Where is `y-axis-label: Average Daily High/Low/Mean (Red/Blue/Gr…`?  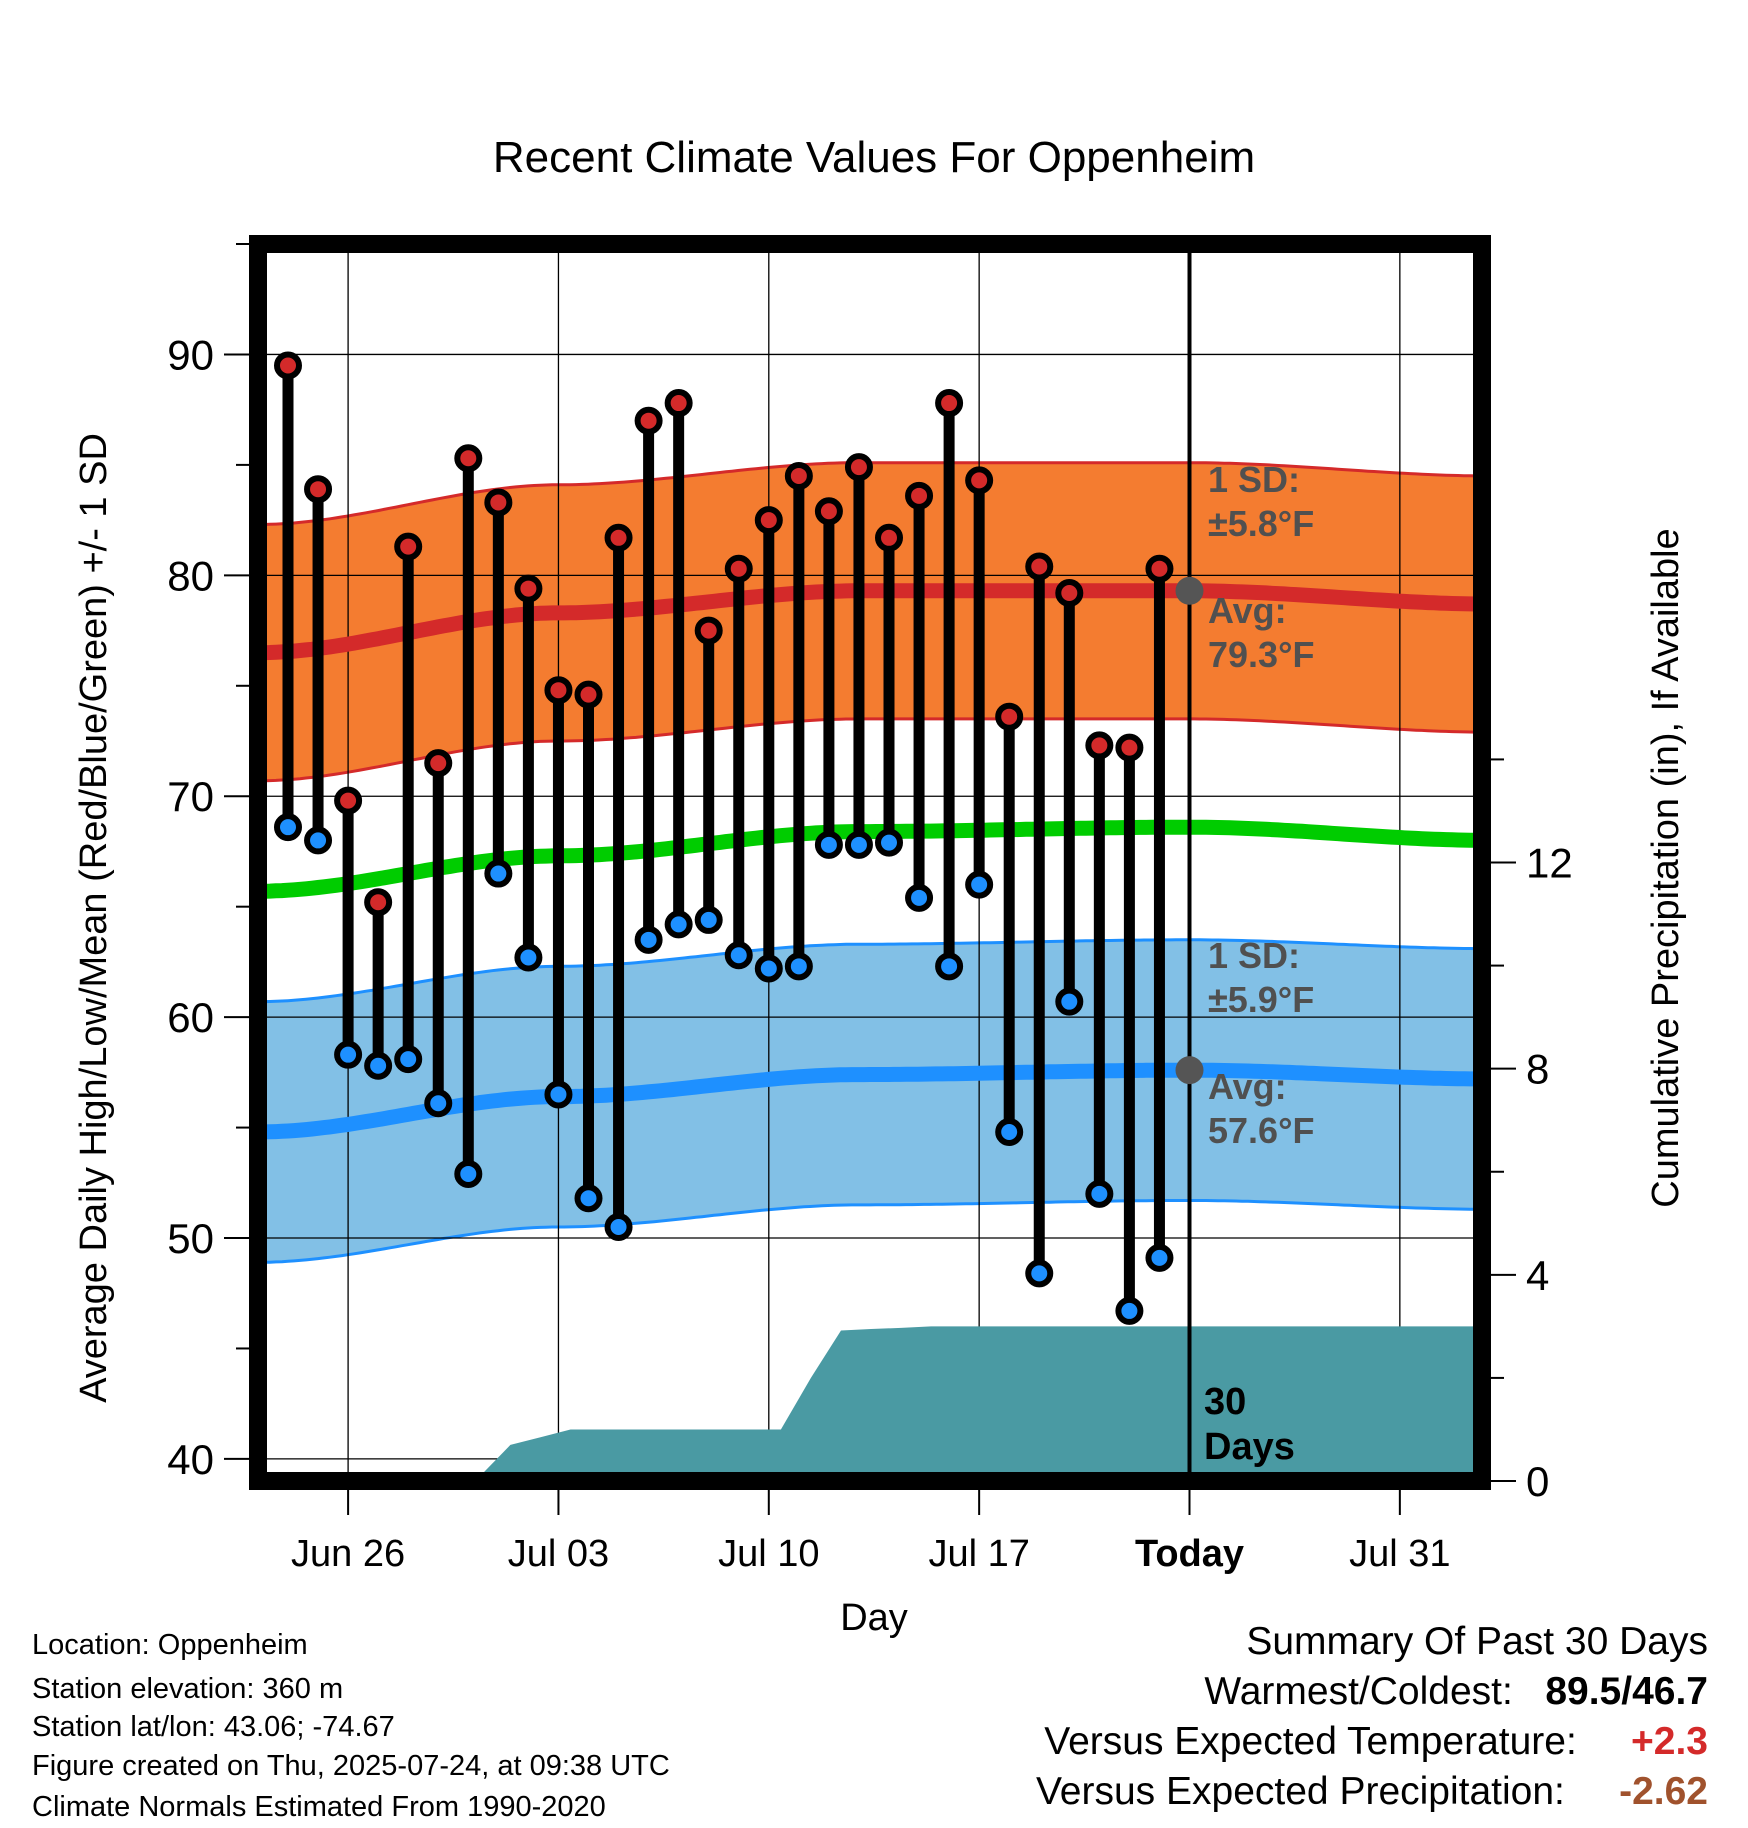
y-axis-label: Average Daily High/Low/Mean (Red/Blue/Gr… is located at coordinates (94, 918).